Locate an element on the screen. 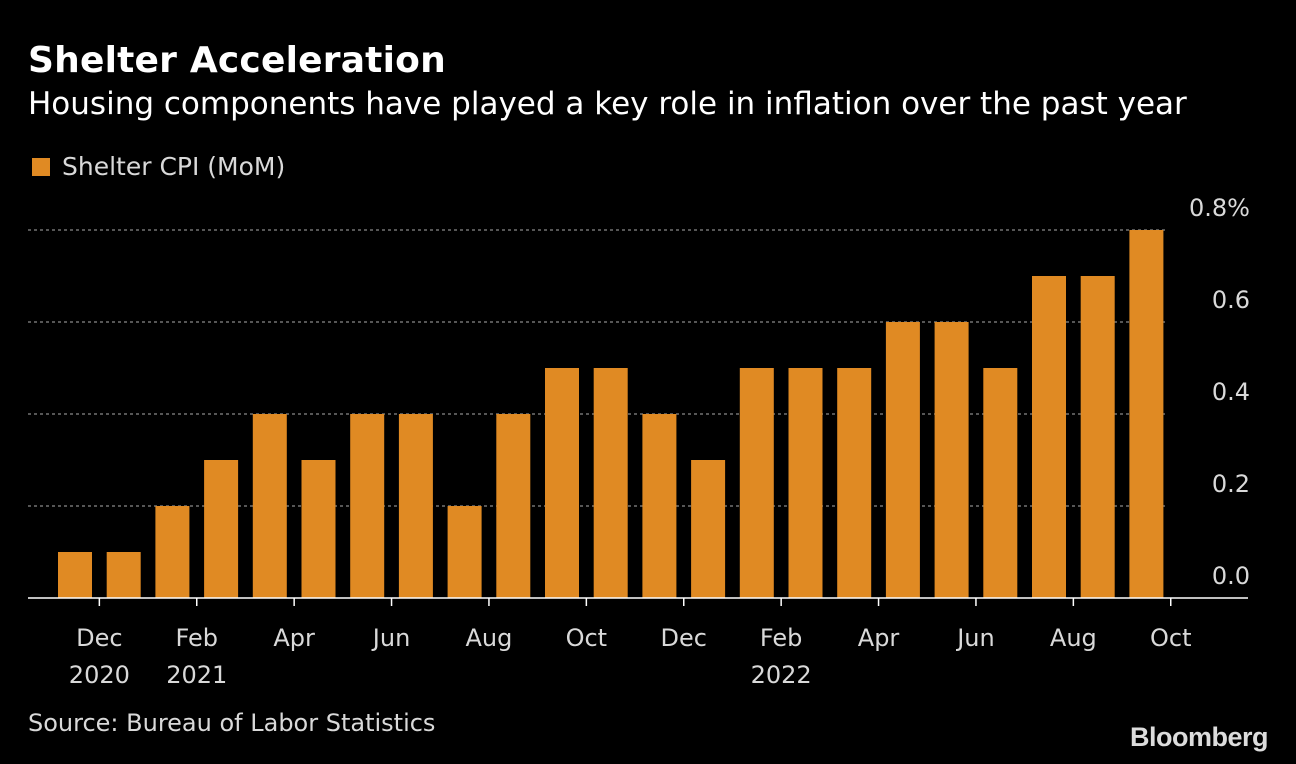 The height and width of the screenshot is (764, 1296). chart-title: Shelter Acceleration is located at coordinates (237, 60).